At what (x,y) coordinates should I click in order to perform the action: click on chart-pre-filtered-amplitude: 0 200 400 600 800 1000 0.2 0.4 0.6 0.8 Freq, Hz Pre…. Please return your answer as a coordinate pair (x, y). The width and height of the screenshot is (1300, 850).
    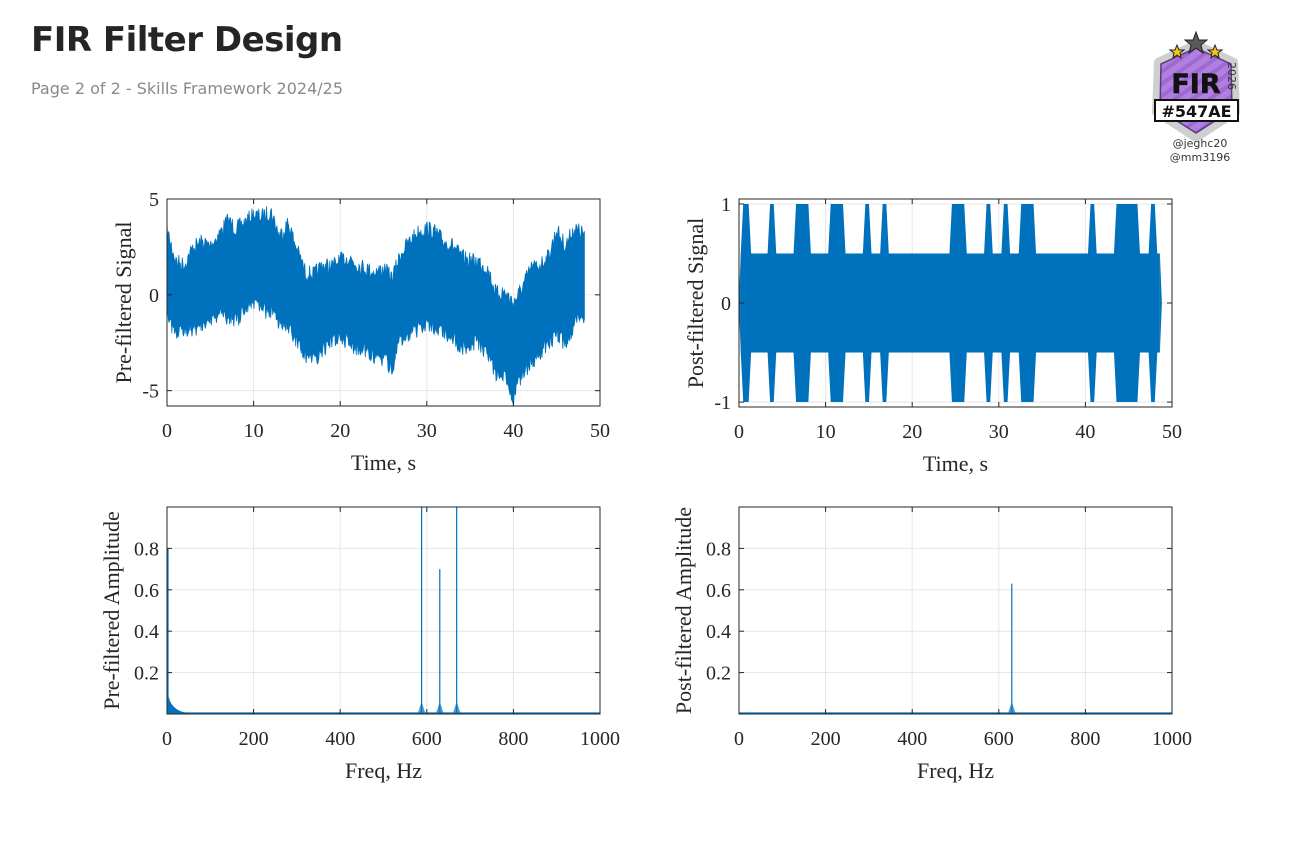
    Looking at the image, I should click on (359, 644).